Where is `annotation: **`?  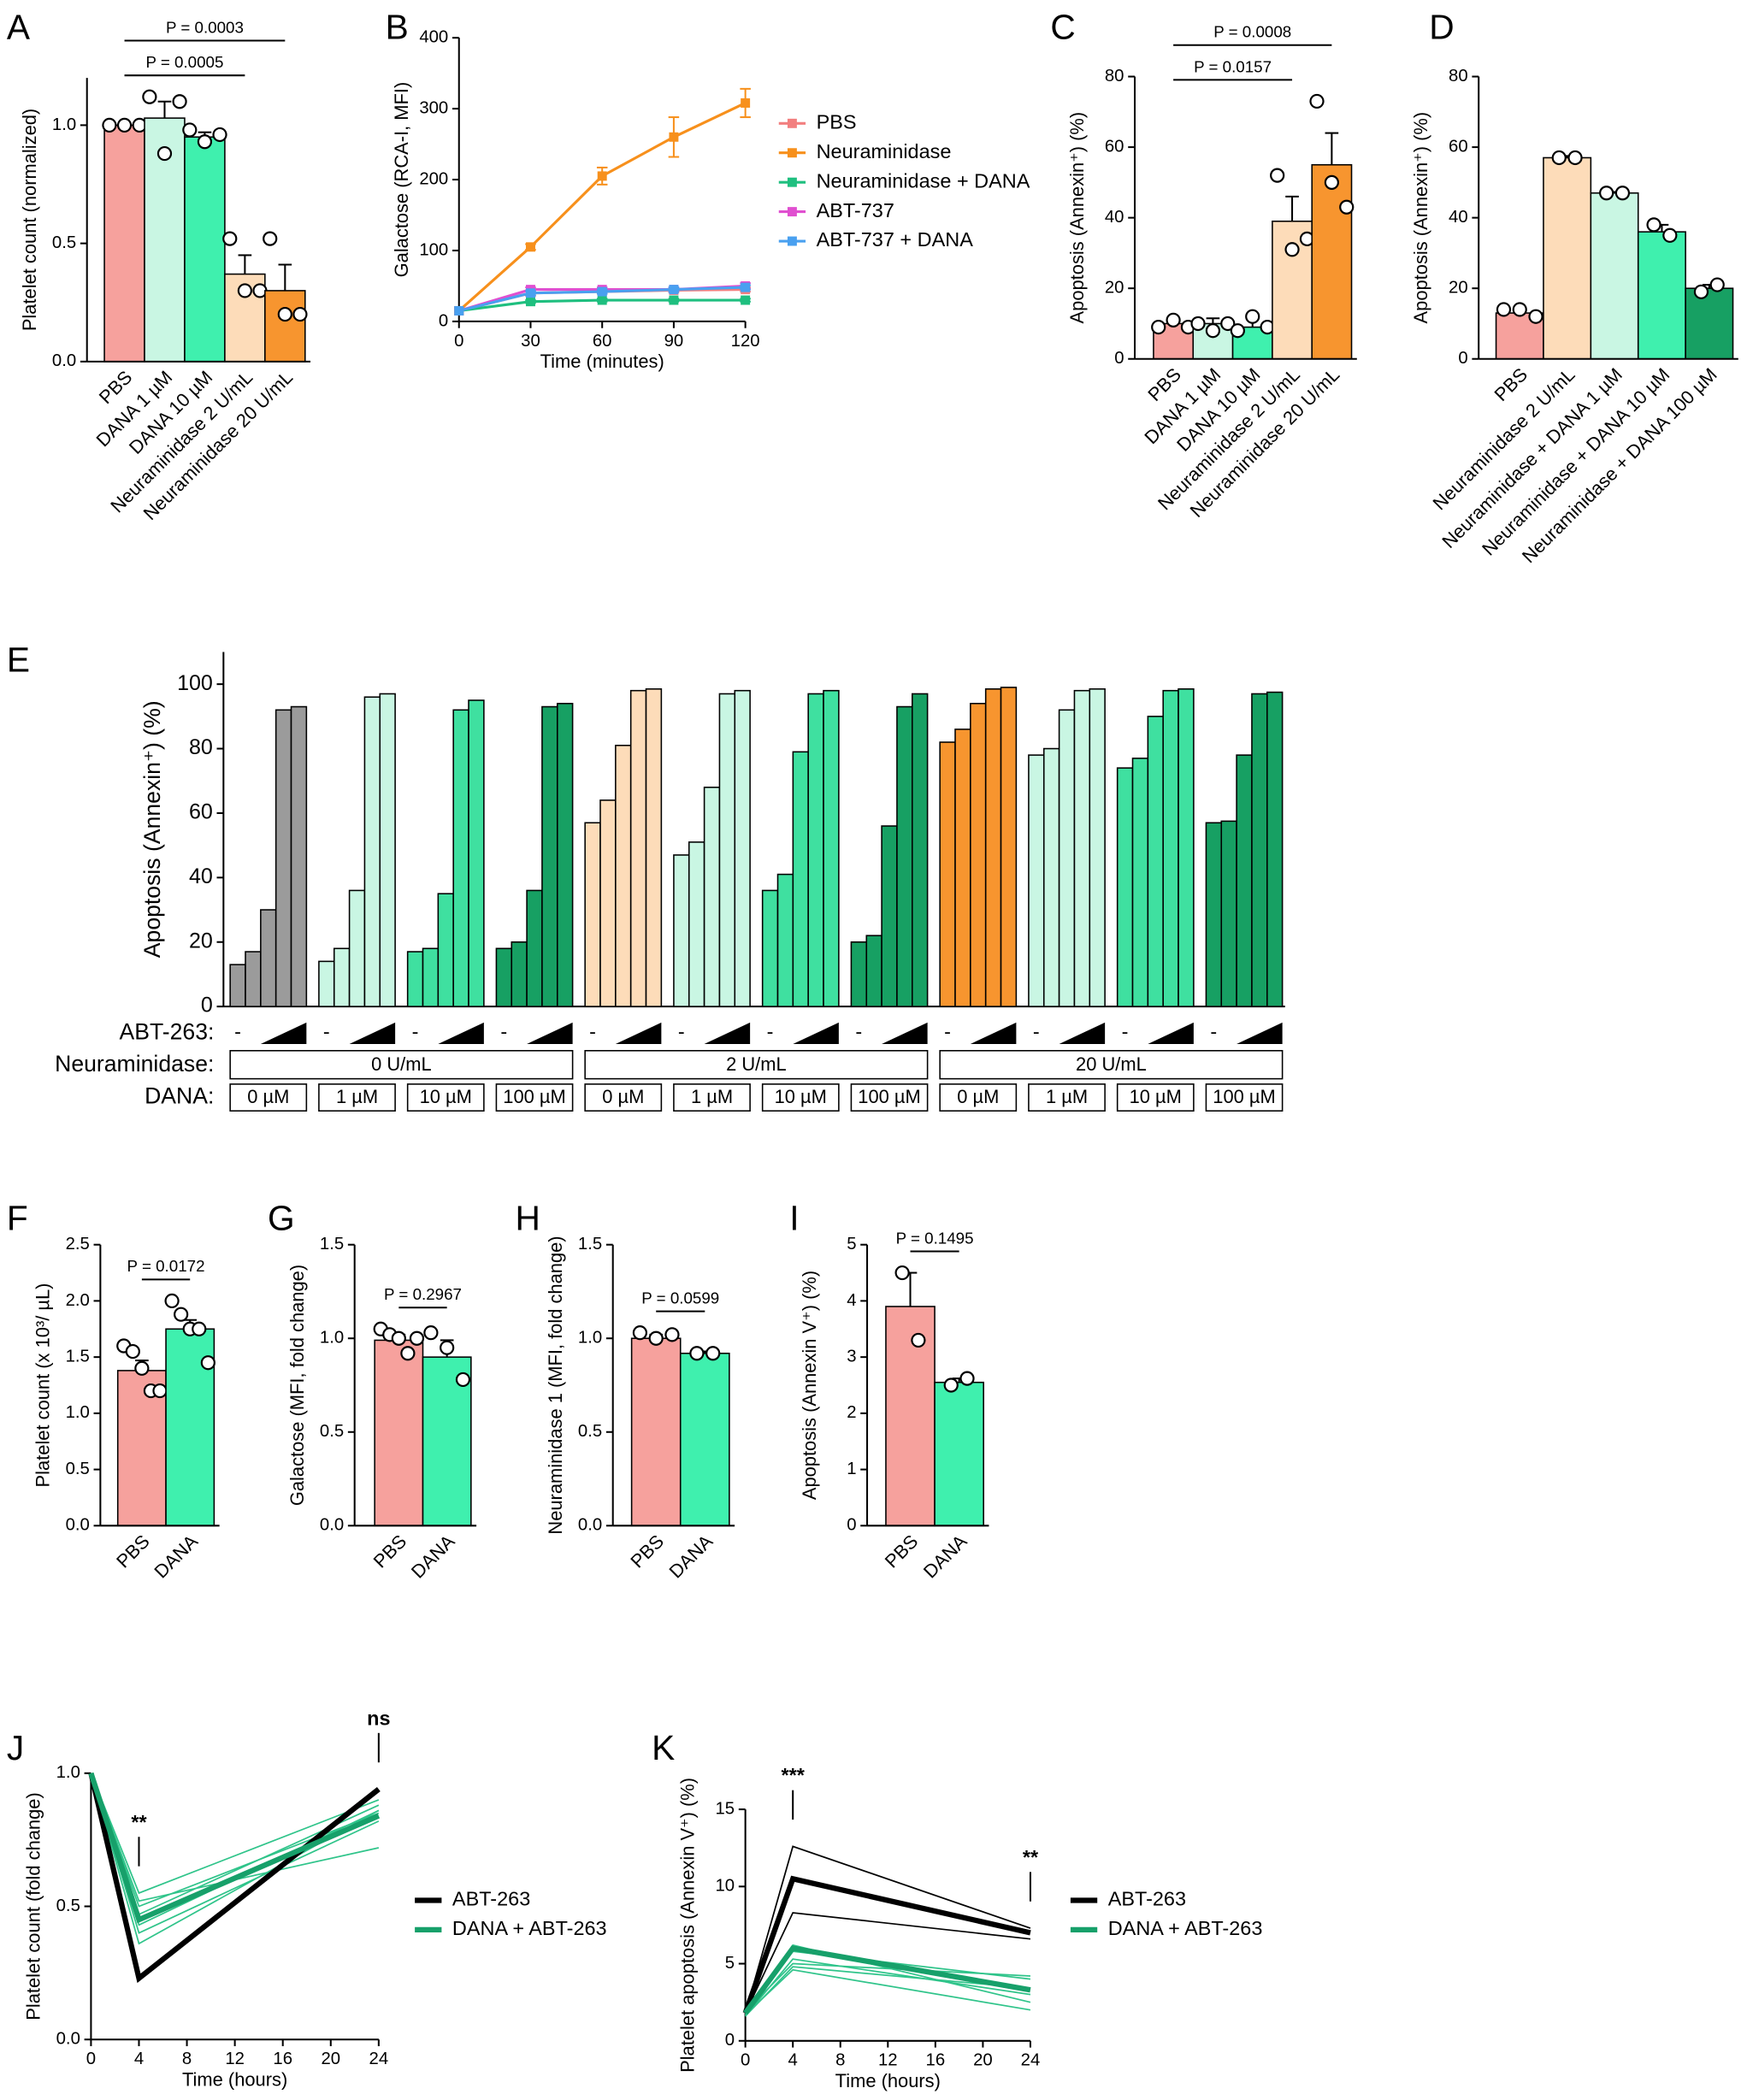
annotation: ** is located at coordinates (1031, 1857).